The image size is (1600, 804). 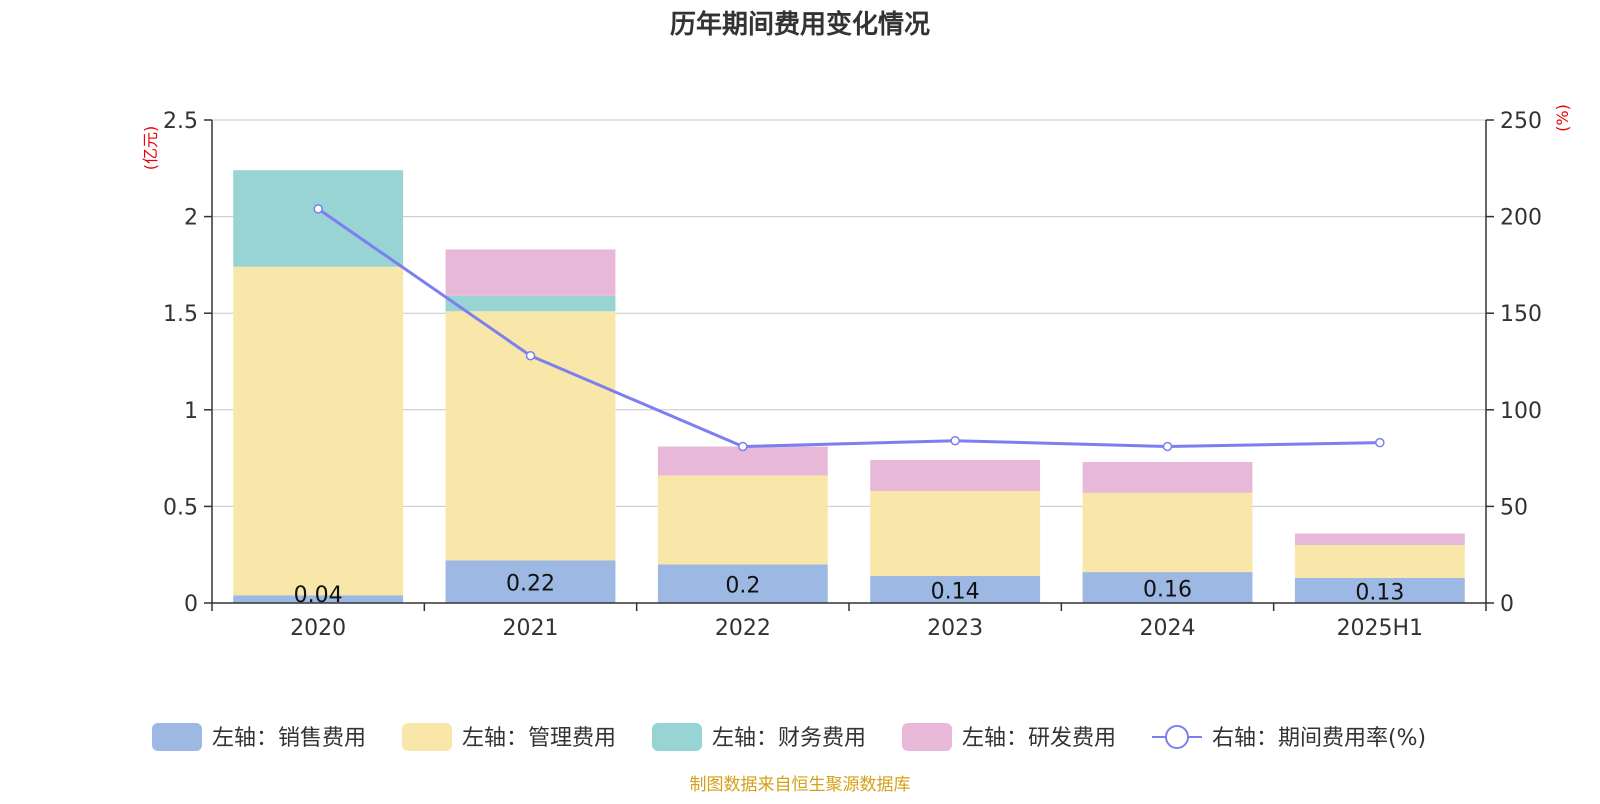 I want to click on legend-item-2: 左轴：财务费用, so click(x=759, y=737).